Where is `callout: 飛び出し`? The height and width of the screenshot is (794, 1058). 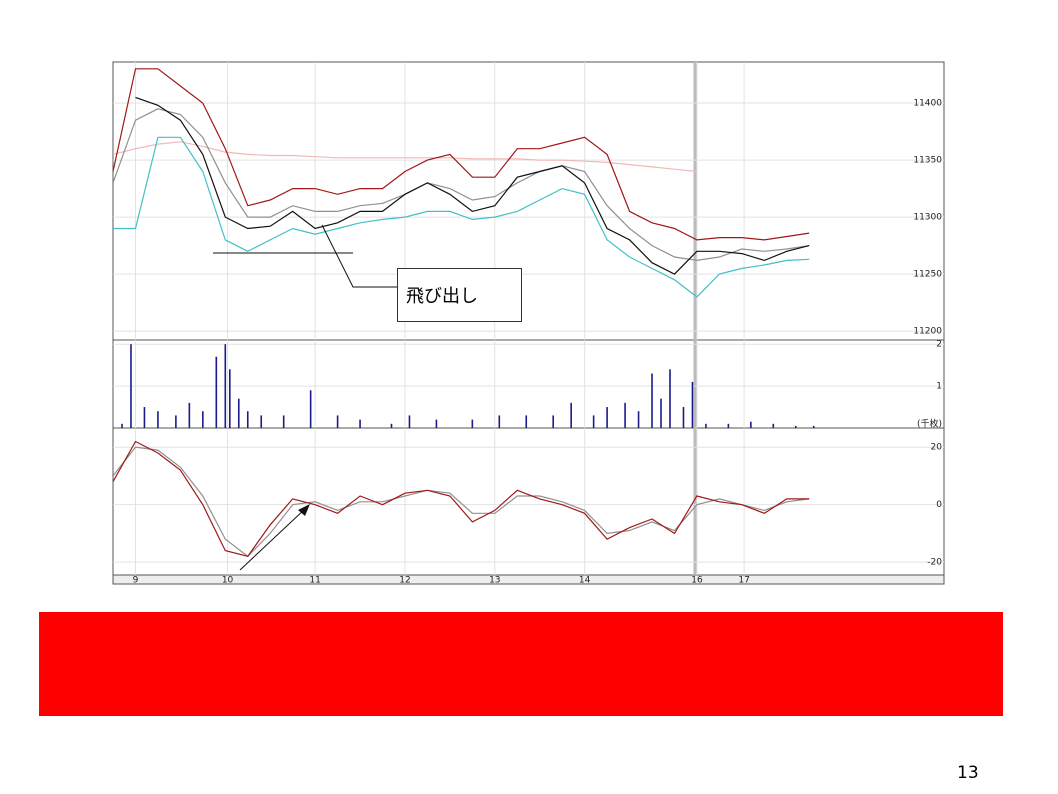 callout: 飛び出し is located at coordinates (459, 295).